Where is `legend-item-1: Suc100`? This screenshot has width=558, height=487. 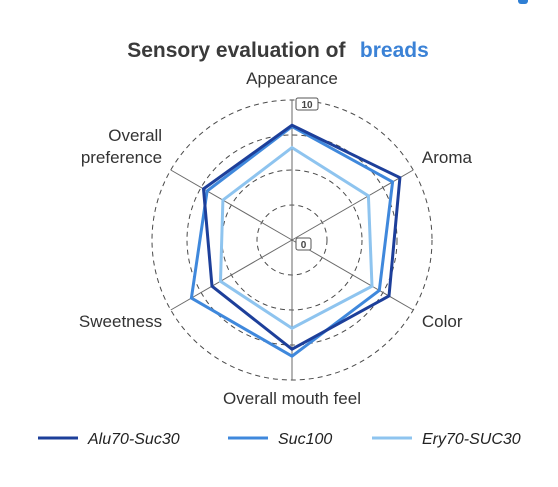
legend-item-1: Suc100 is located at coordinates (280, 439).